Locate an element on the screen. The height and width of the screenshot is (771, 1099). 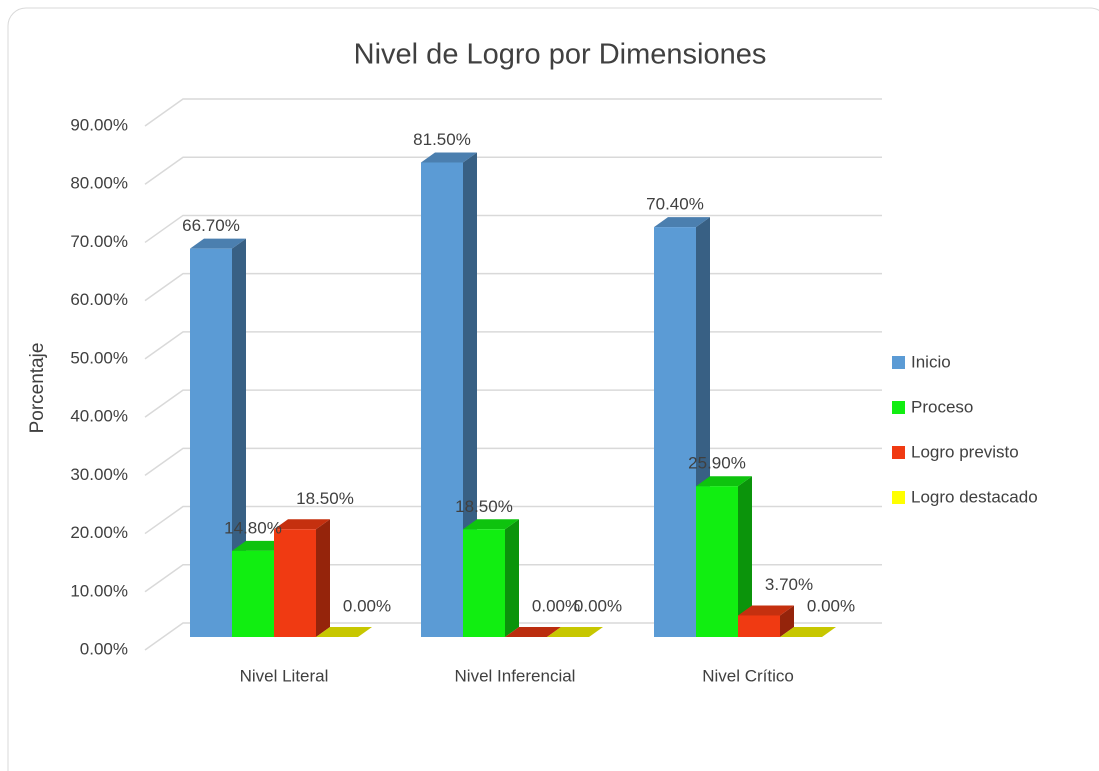
x-tick-label: Nivel Inferencial is located at coordinates (515, 675).